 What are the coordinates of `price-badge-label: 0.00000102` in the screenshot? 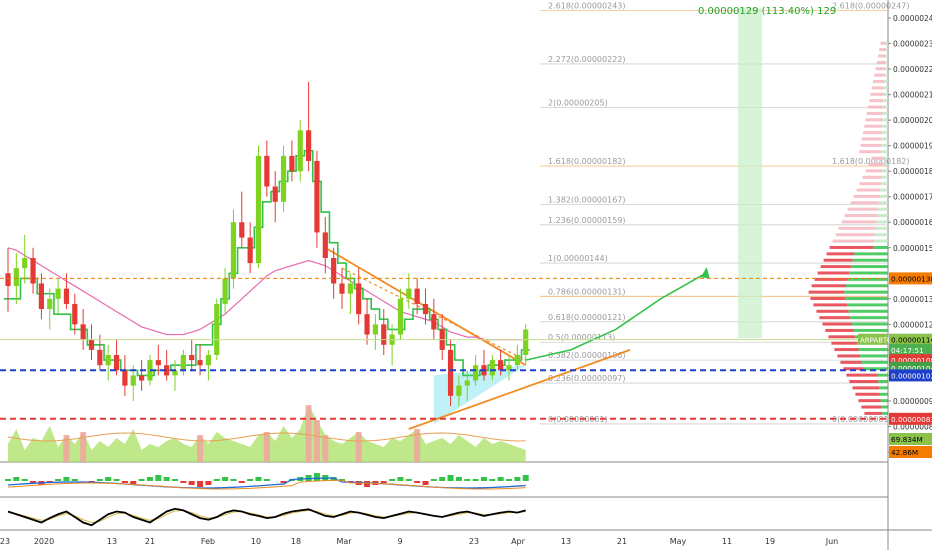 It's located at (911, 375).